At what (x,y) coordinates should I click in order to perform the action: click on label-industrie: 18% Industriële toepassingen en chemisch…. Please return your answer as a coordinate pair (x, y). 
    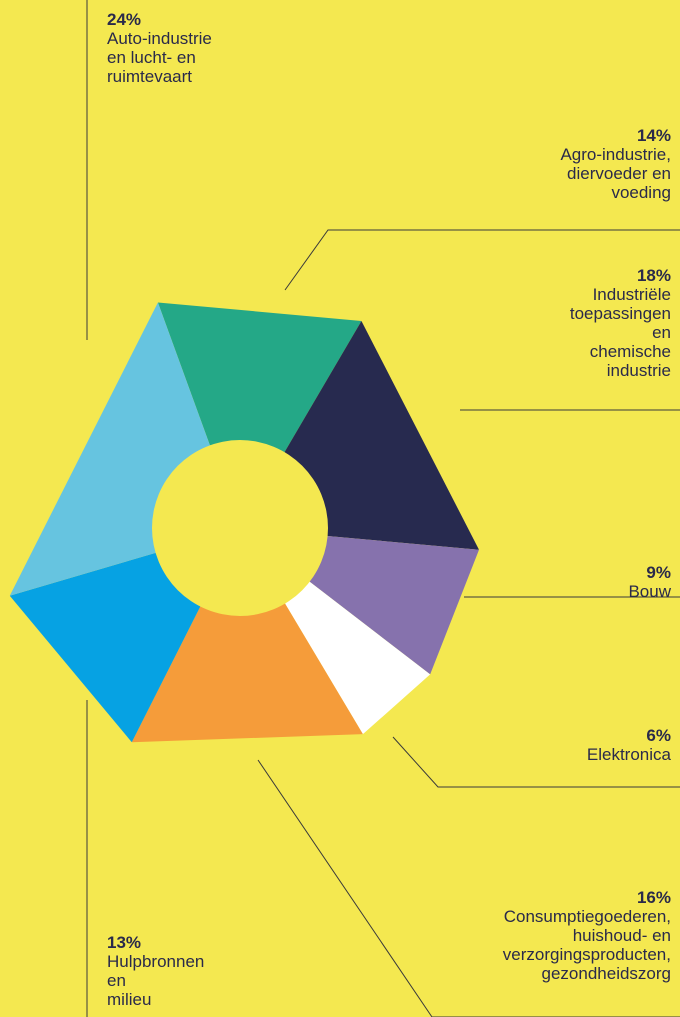
    Looking at the image, I should click on (620, 323).